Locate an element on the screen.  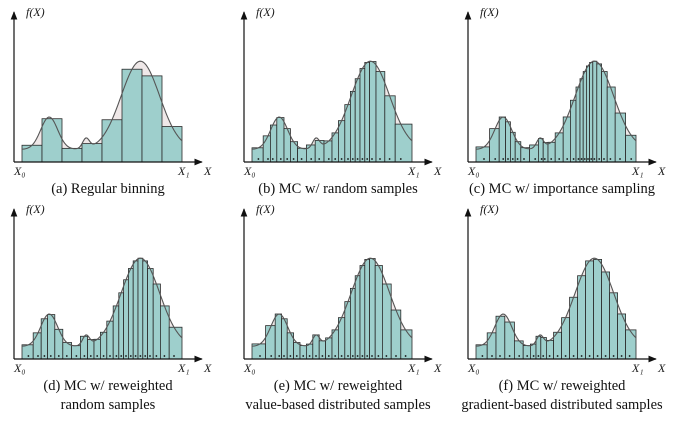
caption-line: (b) MC w/ random samples is located at coordinates (338, 189).